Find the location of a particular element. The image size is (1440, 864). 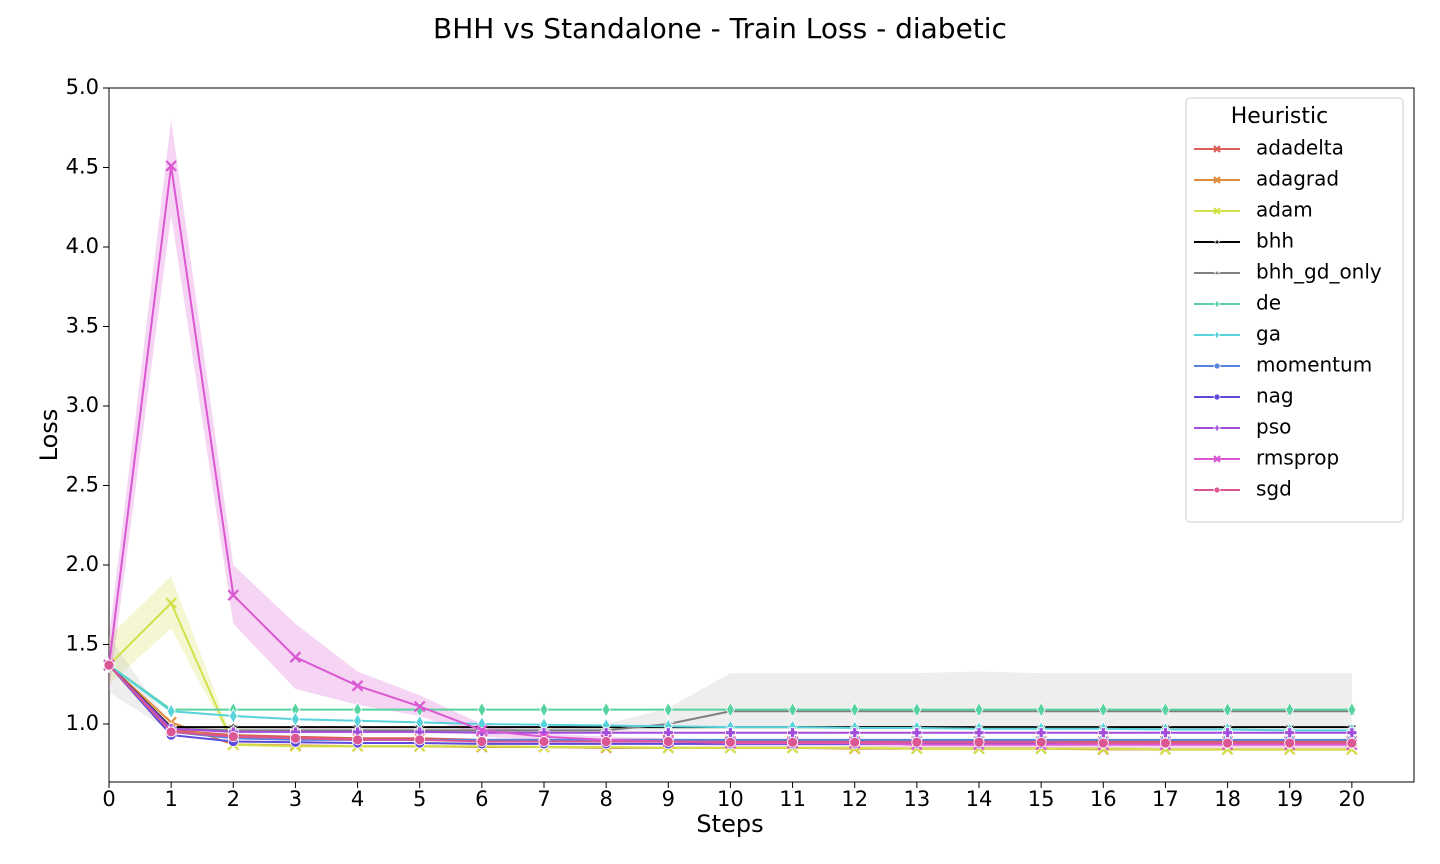

legend-box is located at coordinates (1294, 310).